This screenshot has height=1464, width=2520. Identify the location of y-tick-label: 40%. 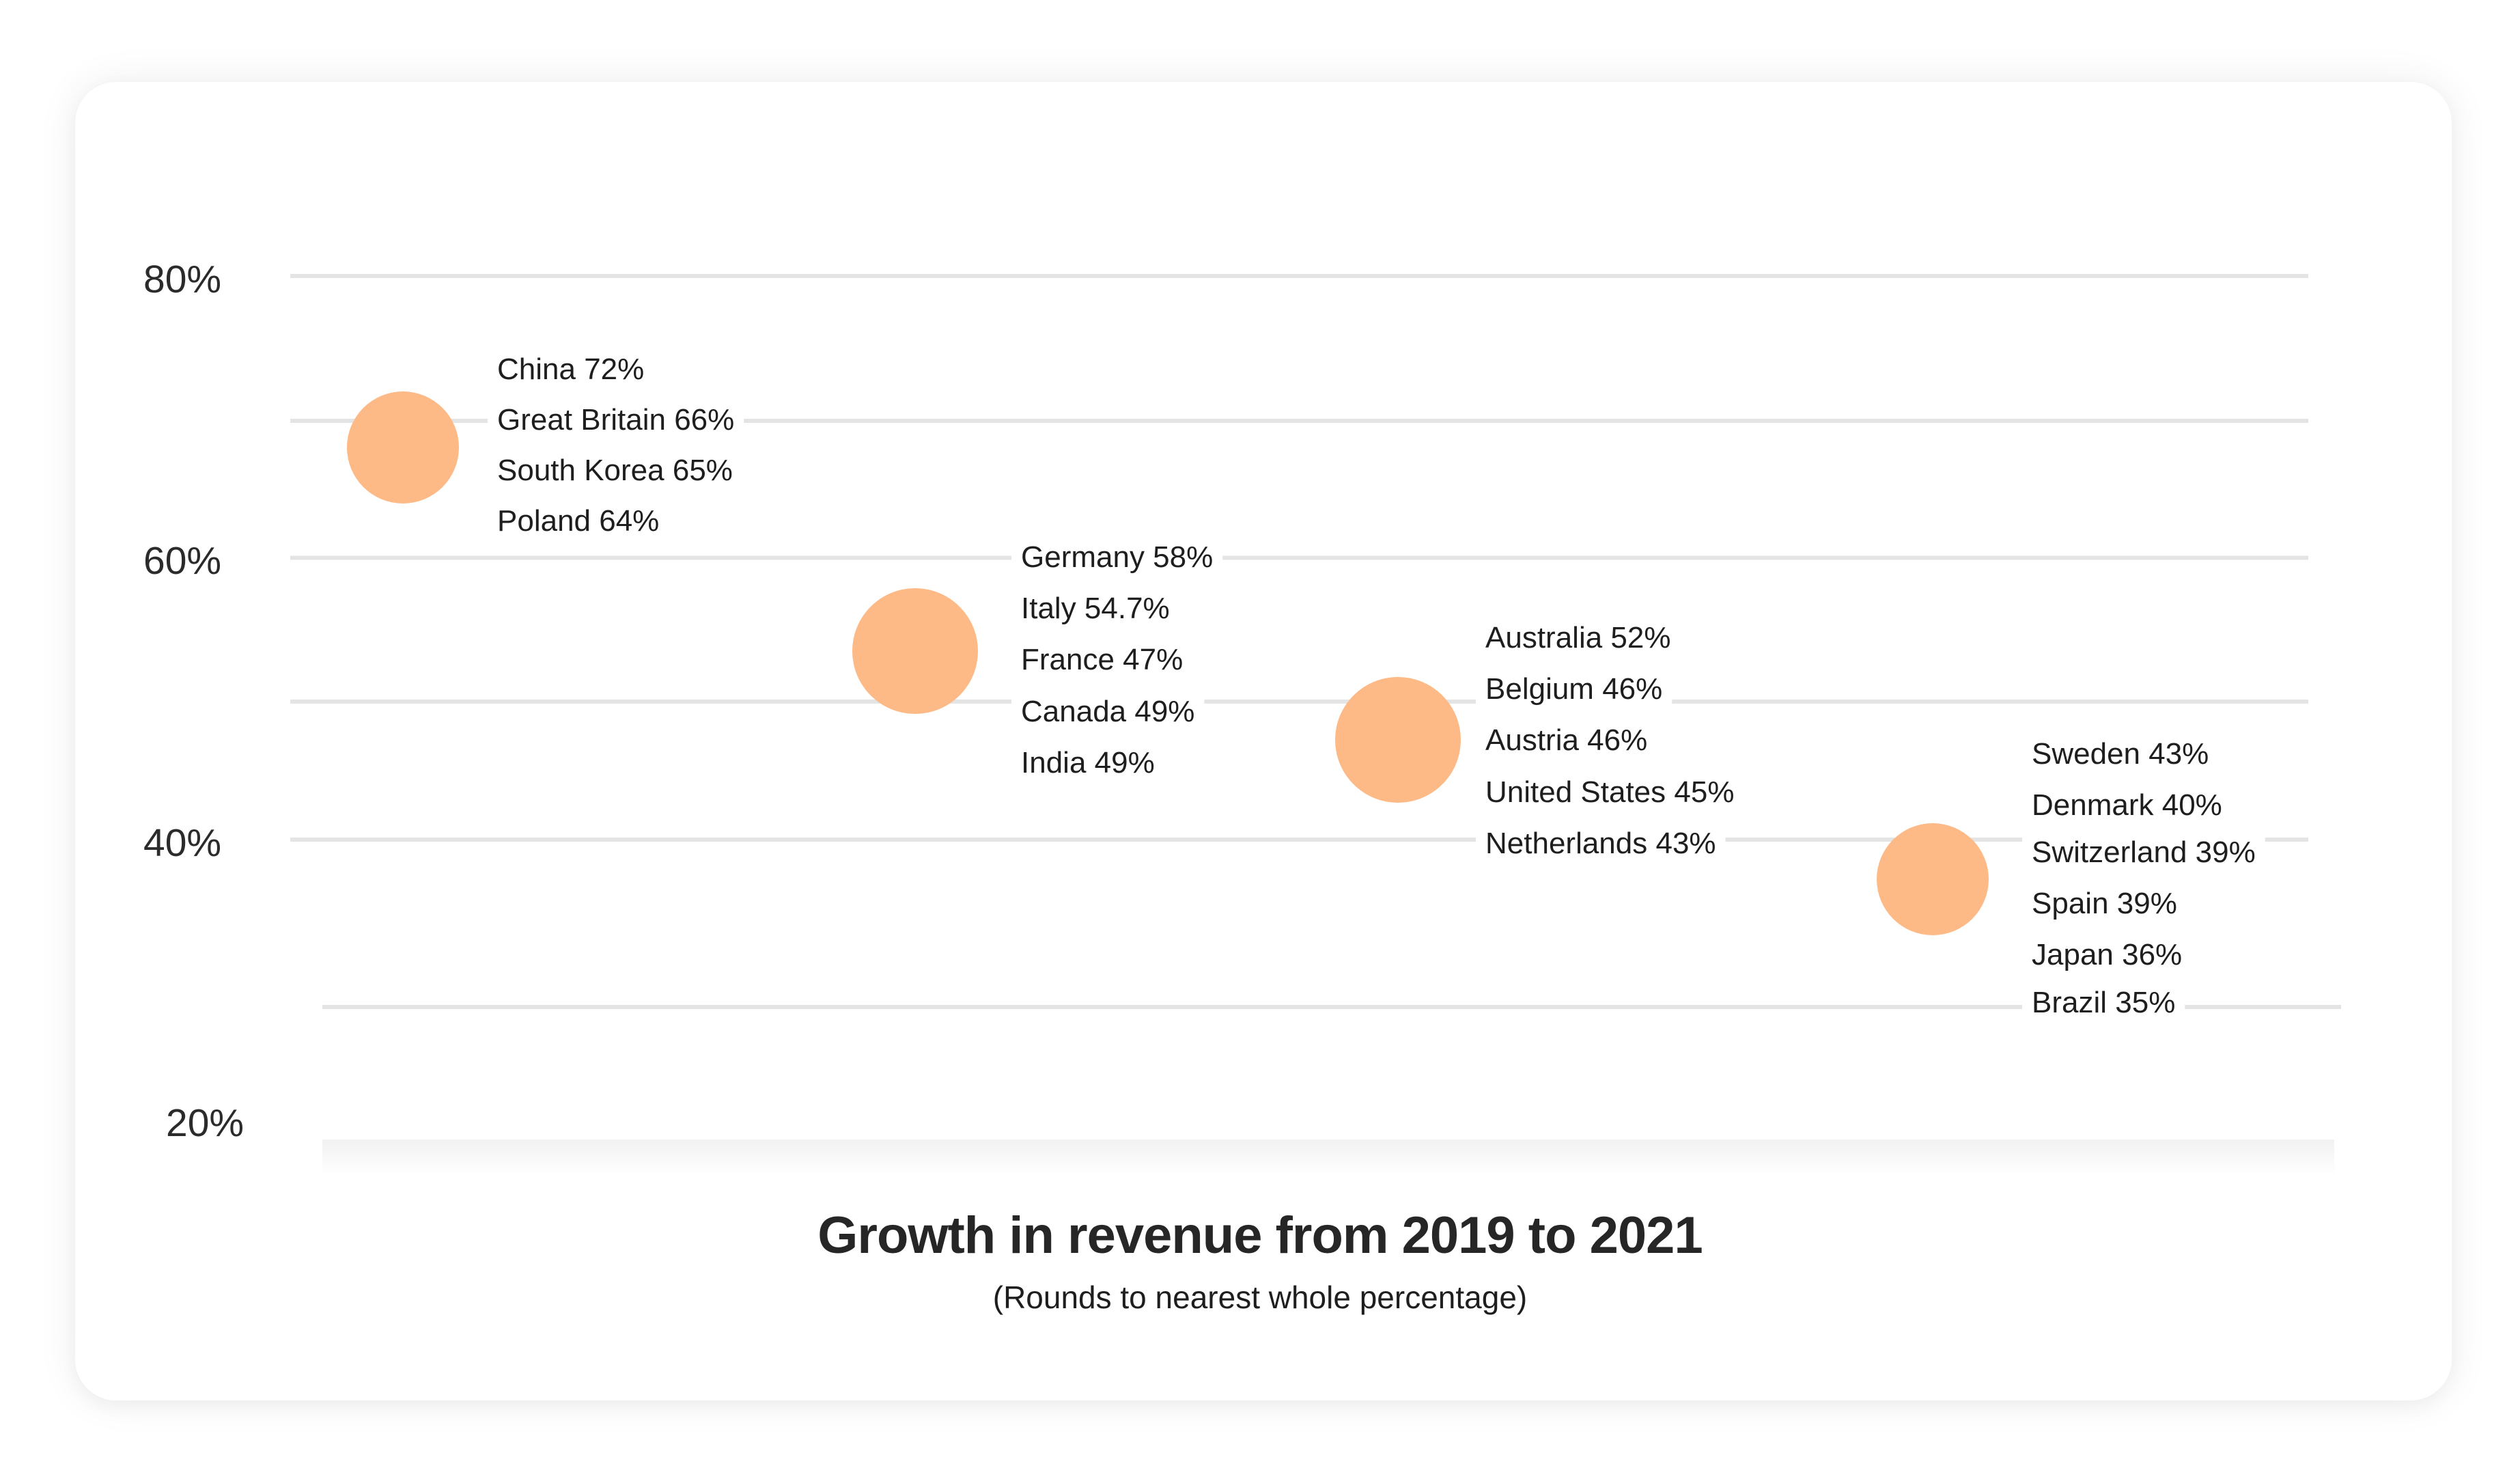
(182, 843).